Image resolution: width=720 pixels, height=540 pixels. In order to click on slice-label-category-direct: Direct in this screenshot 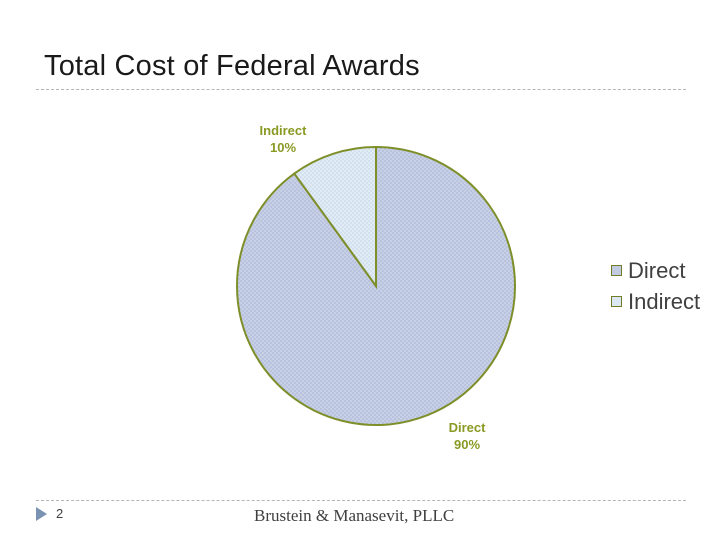, I will do `click(468, 427)`.